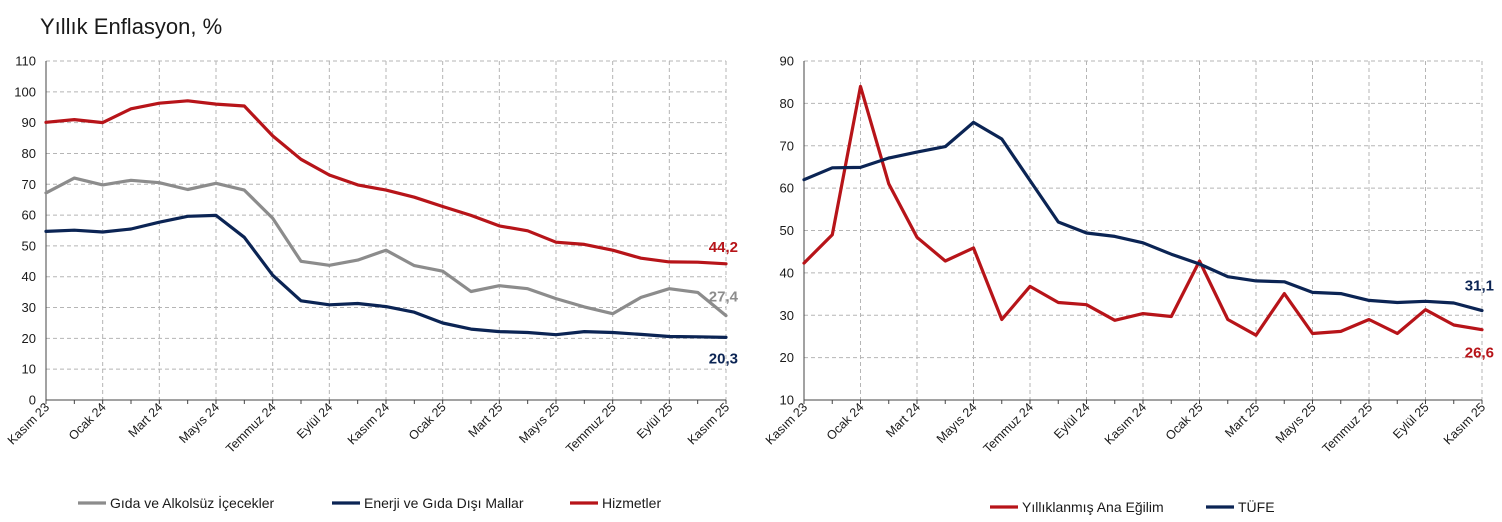  What do you see at coordinates (1125, 423) in the screenshot?
I see `right-x-tick-label: Kasım 24` at bounding box center [1125, 423].